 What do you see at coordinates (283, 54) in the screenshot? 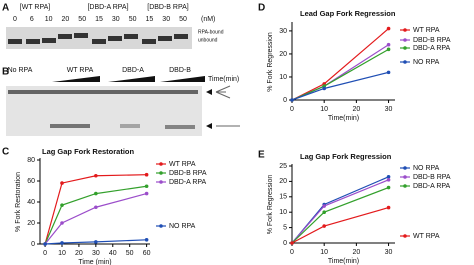
I see `y-tick-label: 20` at bounding box center [283, 54].